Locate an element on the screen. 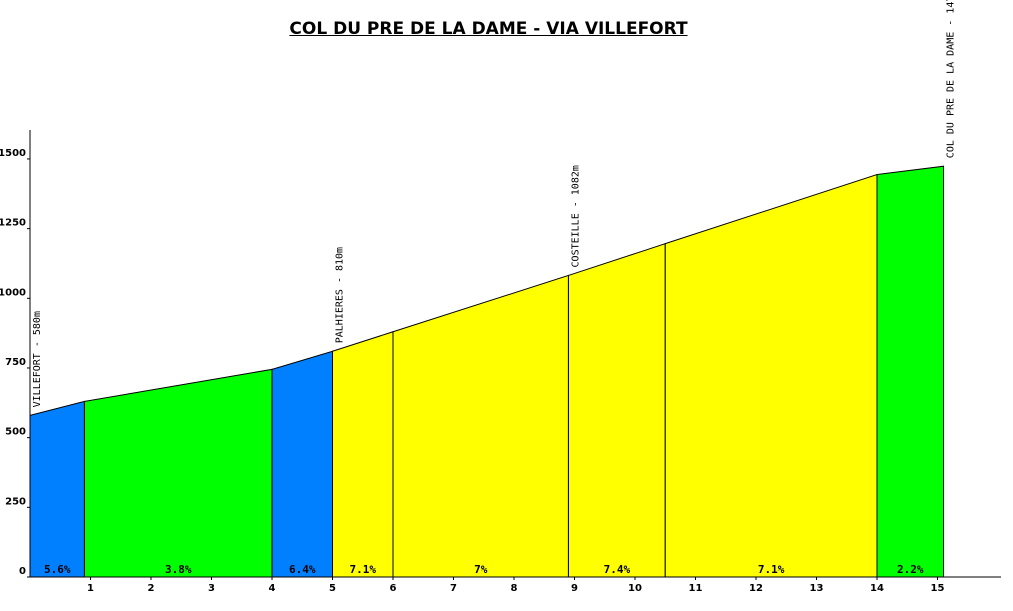 The image size is (1013, 611). y-tick-label: 1250 is located at coordinates (13, 223).